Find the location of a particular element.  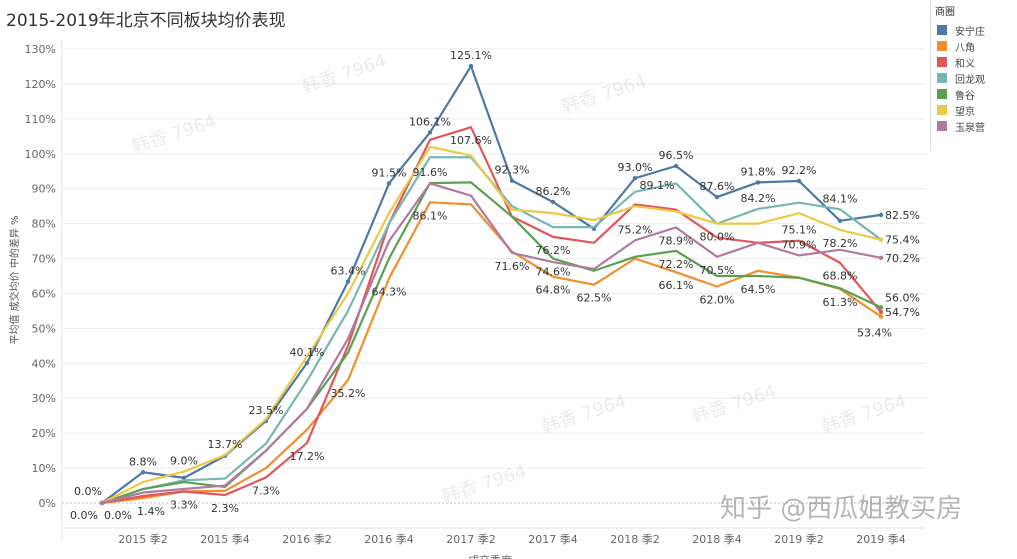

data-label: 53.4% is located at coordinates (874, 333).